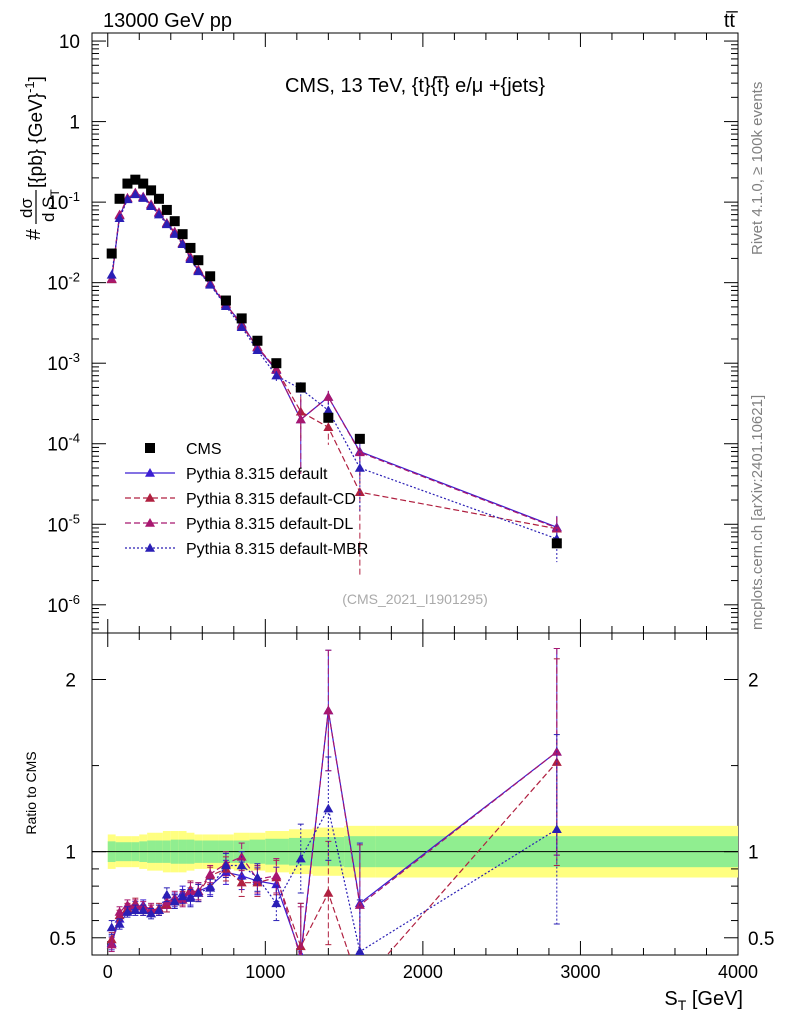  I want to click on y-tick-label: 10⁻³, so click(63, 362).